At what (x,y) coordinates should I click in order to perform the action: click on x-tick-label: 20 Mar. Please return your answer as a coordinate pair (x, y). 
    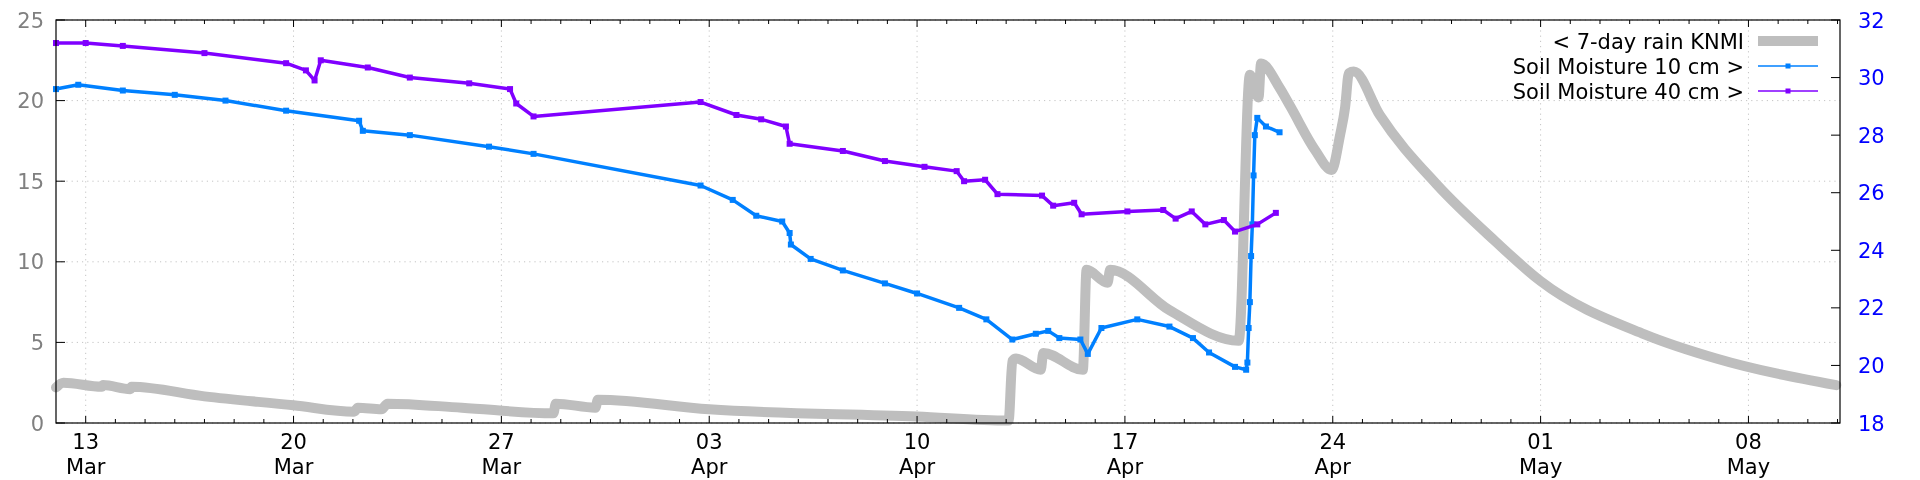
    Looking at the image, I should click on (293, 454).